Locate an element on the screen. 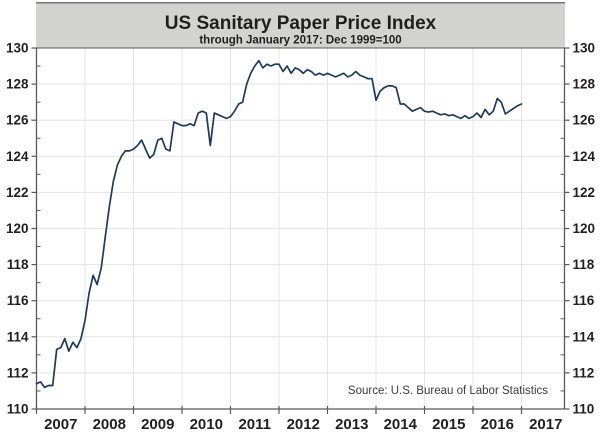 This screenshot has height=437, width=602. y-axis-label-right: 112 is located at coordinates (584, 372).